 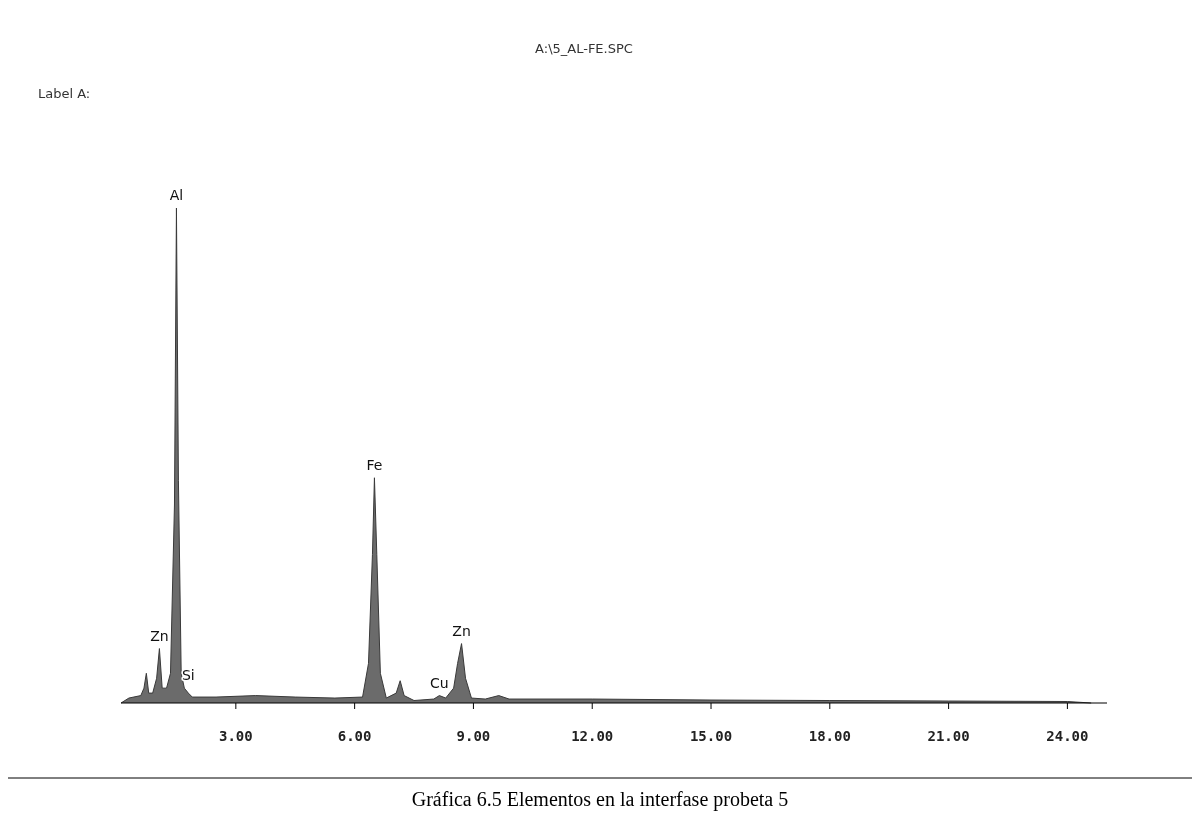 I want to click on annotation: Fe, so click(x=374, y=464).